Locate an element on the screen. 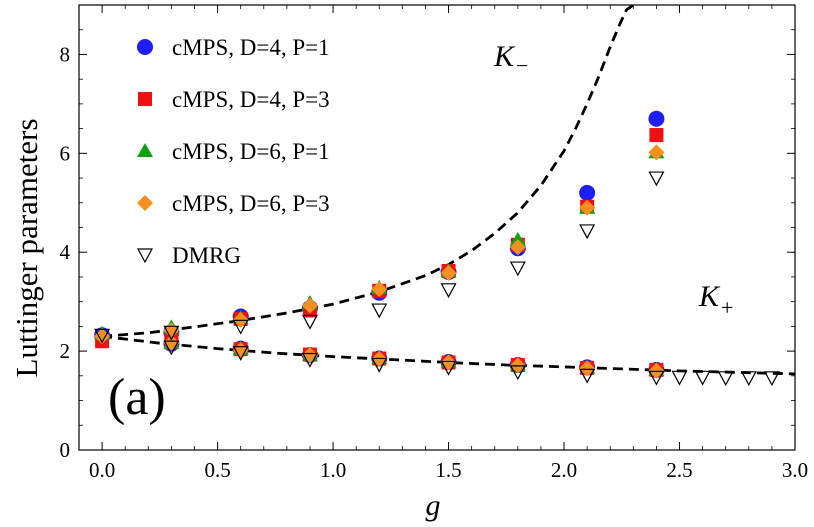  x-tick-label-2: 1.0 is located at coordinates (333, 470).